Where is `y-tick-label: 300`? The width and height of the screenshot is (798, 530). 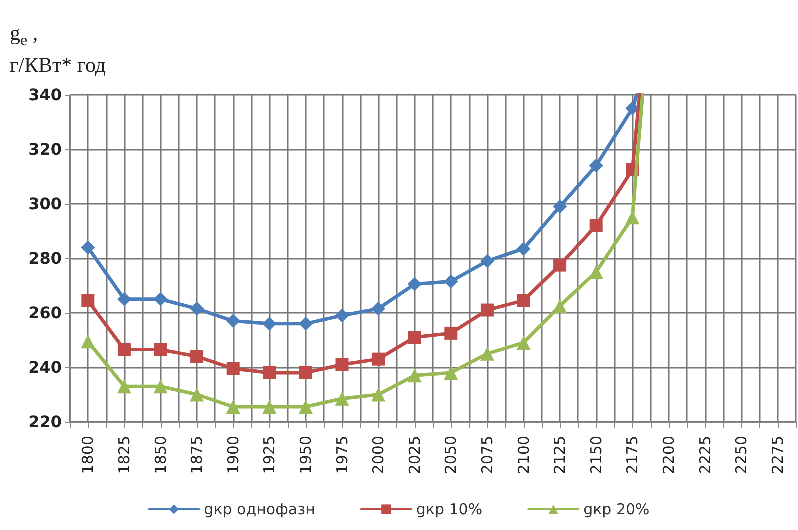 y-tick-label: 300 is located at coordinates (45, 204).